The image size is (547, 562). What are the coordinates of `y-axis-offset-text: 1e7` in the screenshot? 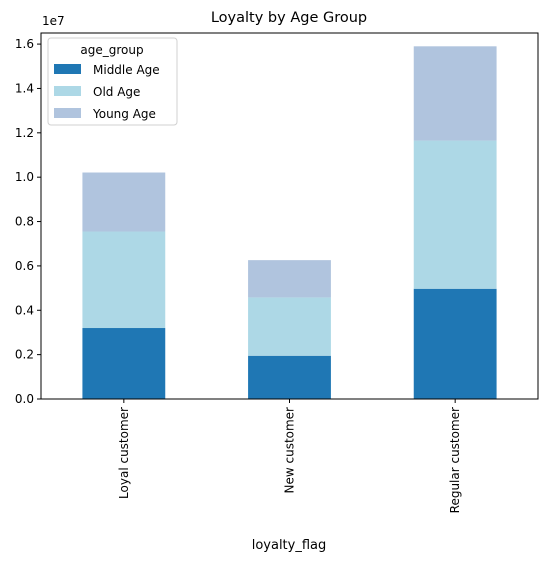 It's located at (53, 21).